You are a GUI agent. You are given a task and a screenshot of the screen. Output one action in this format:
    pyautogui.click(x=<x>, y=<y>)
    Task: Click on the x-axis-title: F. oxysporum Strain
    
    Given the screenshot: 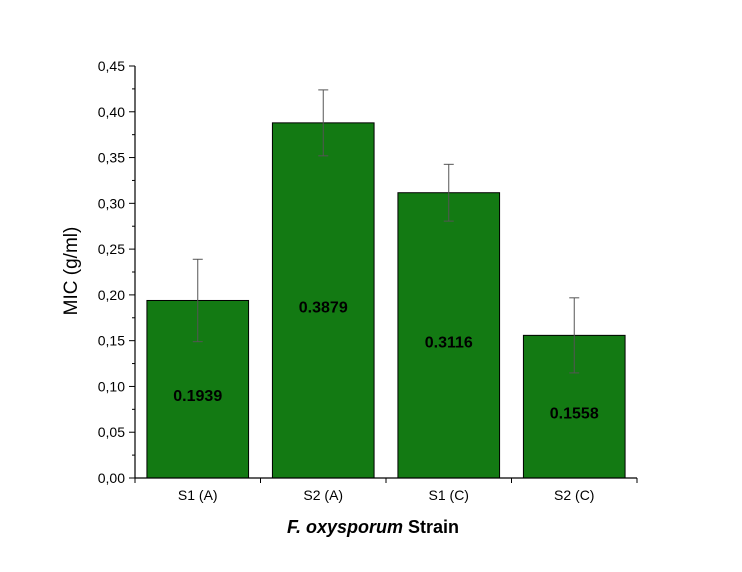 What is the action you would take?
    pyautogui.click(x=373, y=527)
    